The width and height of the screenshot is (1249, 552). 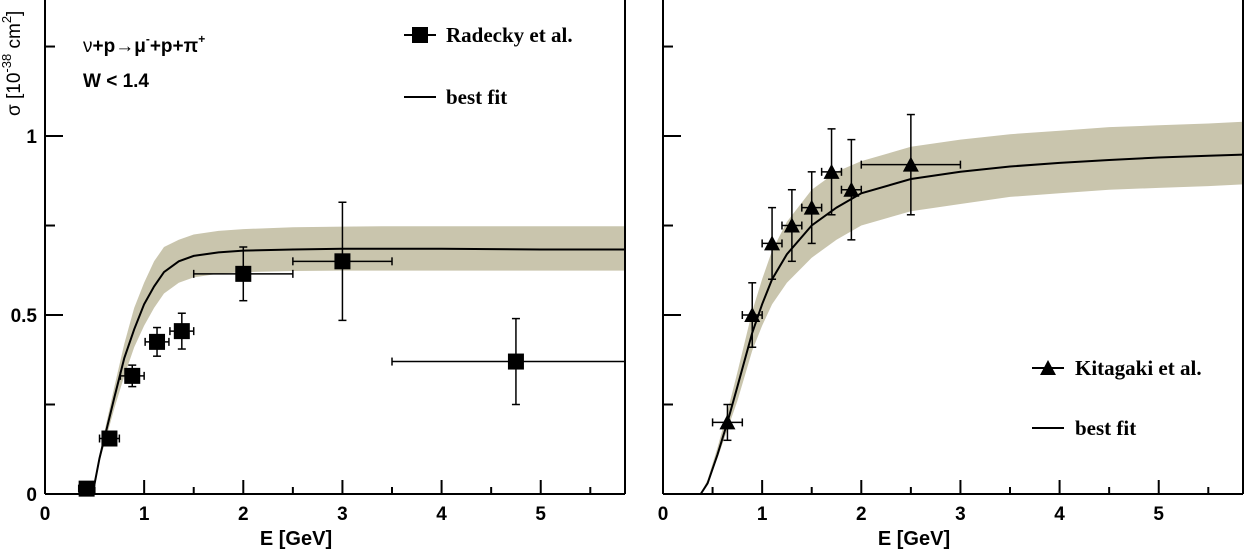 What do you see at coordinates (243, 514) in the screenshot?
I see `p1-x-tick-label: 2` at bounding box center [243, 514].